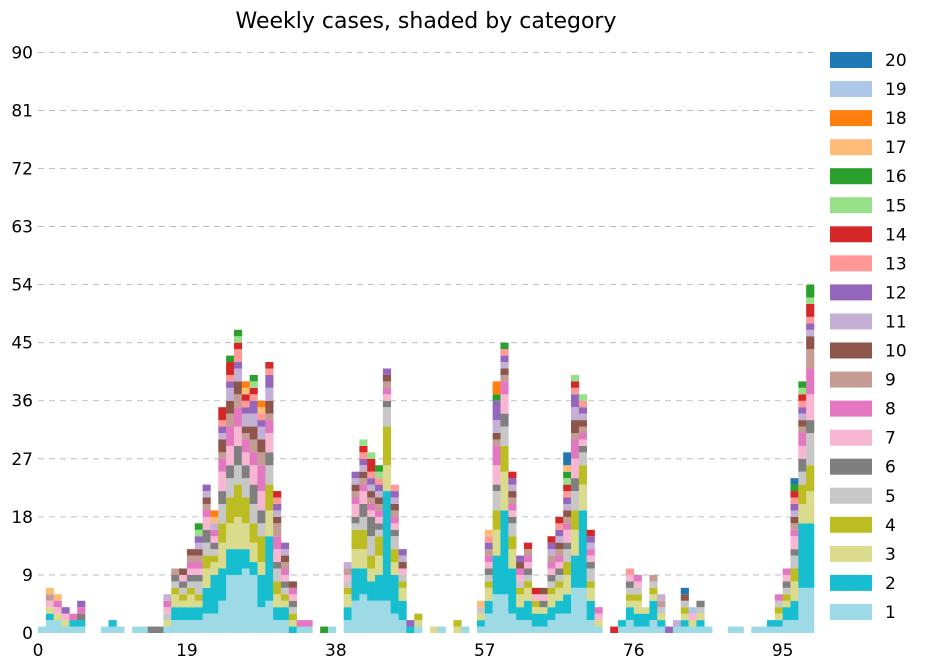  I want to click on legend-item: 5, so click(863, 497).